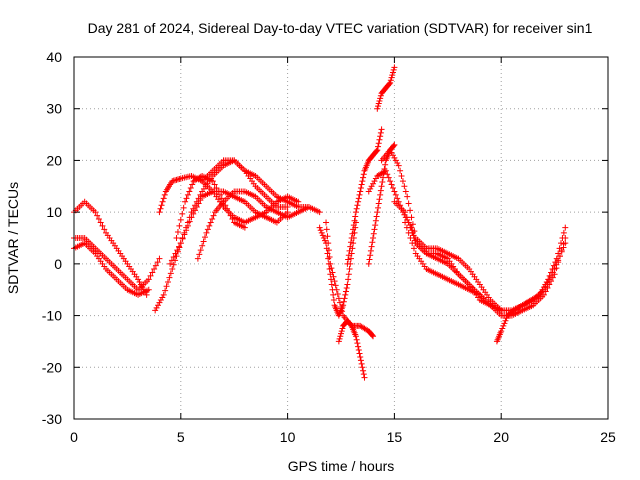 This screenshot has width=640, height=480. What do you see at coordinates (288, 437) in the screenshot?
I see `x-tick-label: 10` at bounding box center [288, 437].